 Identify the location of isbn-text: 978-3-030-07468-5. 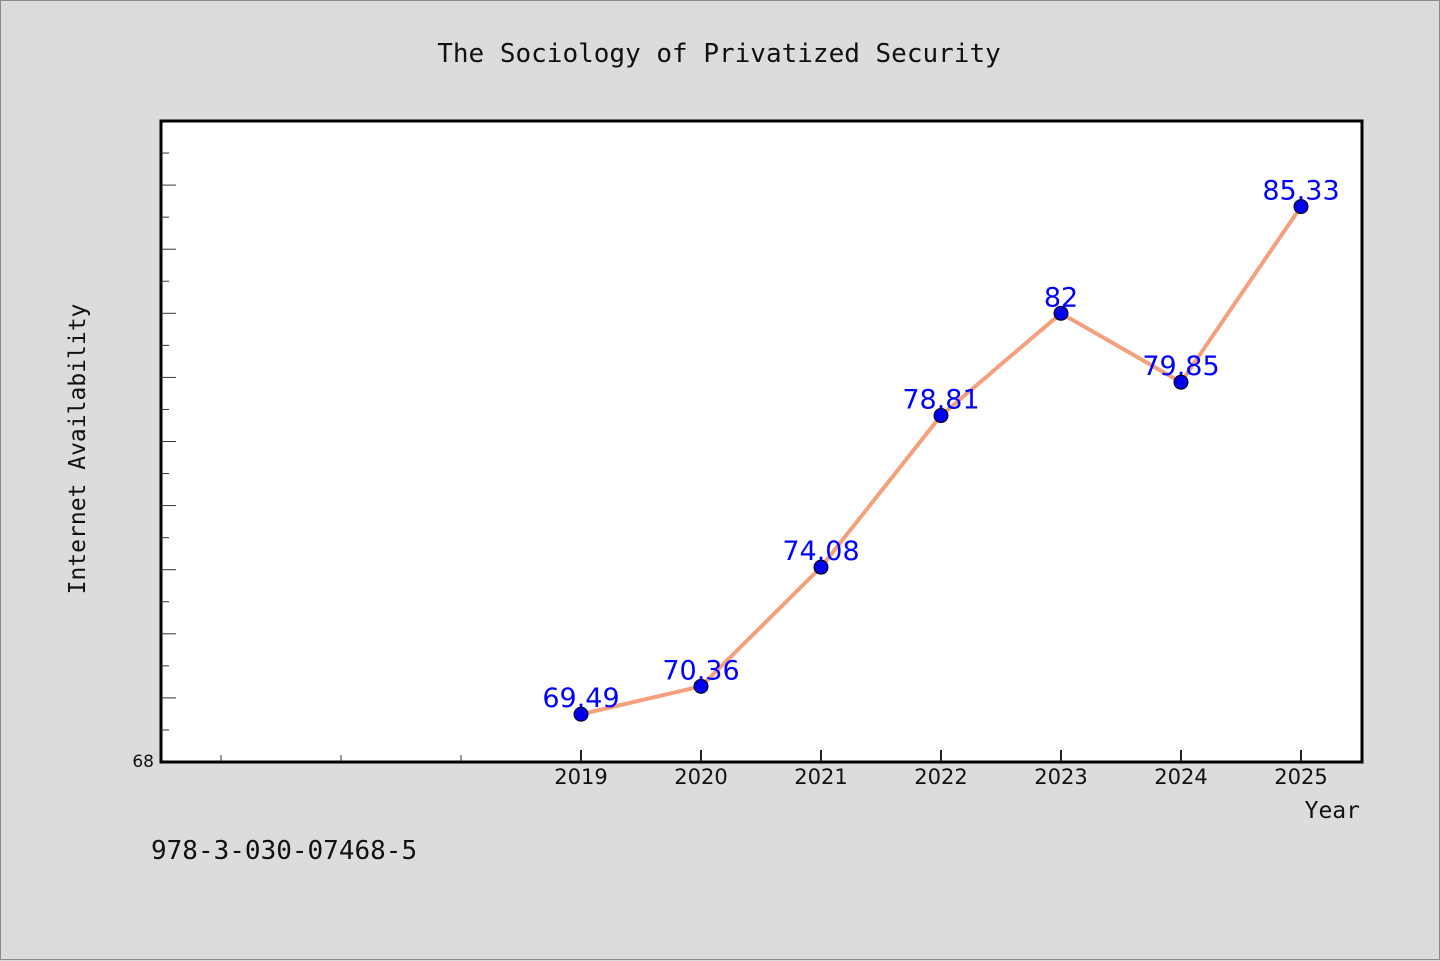
(284, 851).